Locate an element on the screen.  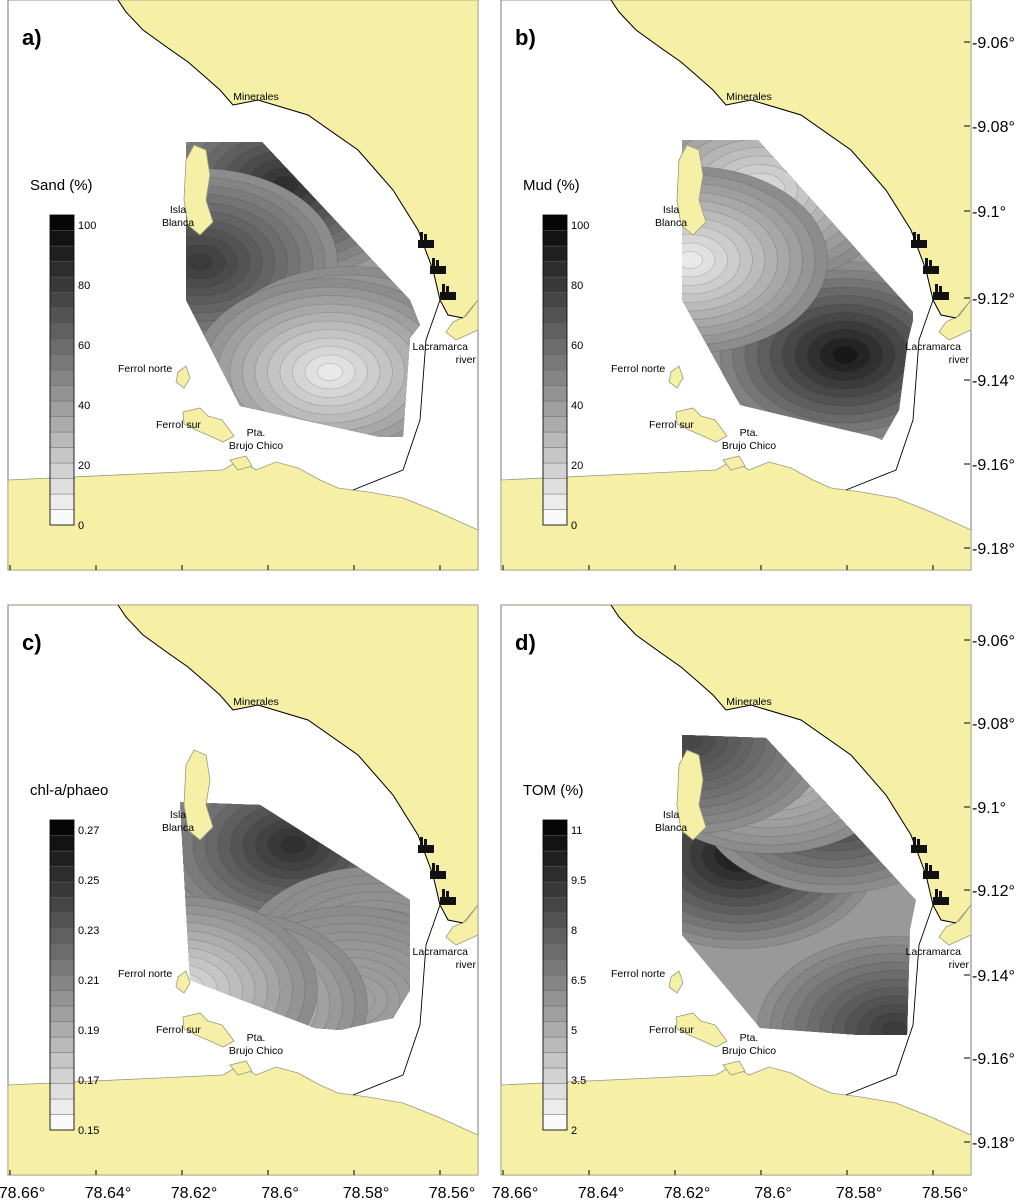
colorbar-tick-label: 0.21 is located at coordinates (88, 981).